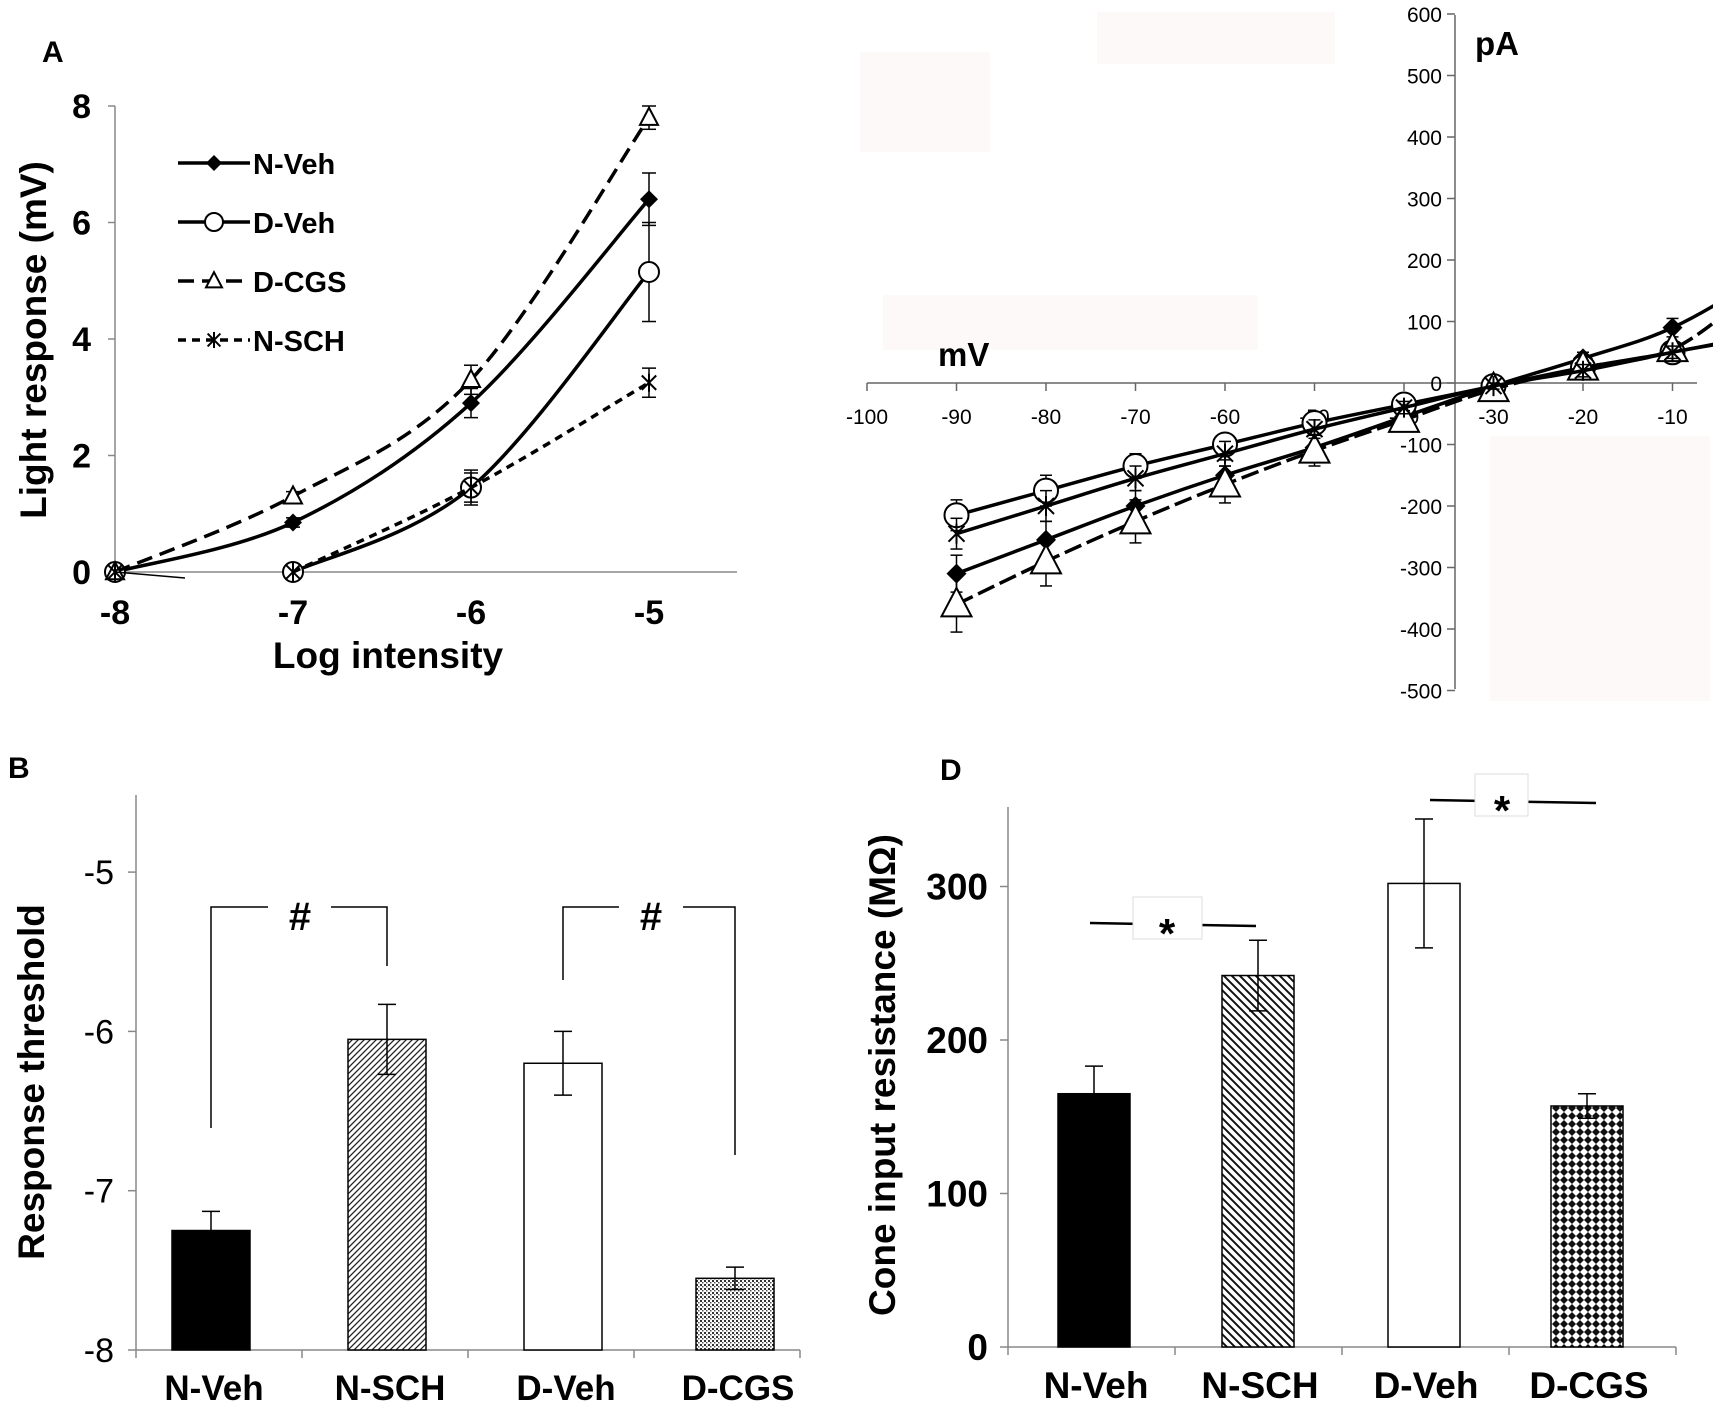 Image resolution: width=1713 pixels, height=1418 pixels. I want to click on y-tick-label: -5, so click(99, 873).